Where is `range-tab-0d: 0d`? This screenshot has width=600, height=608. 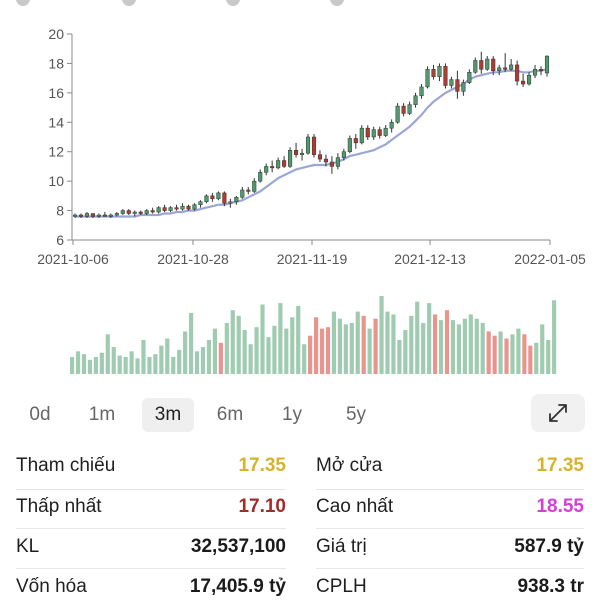
range-tab-0d: 0d is located at coordinates (40, 414).